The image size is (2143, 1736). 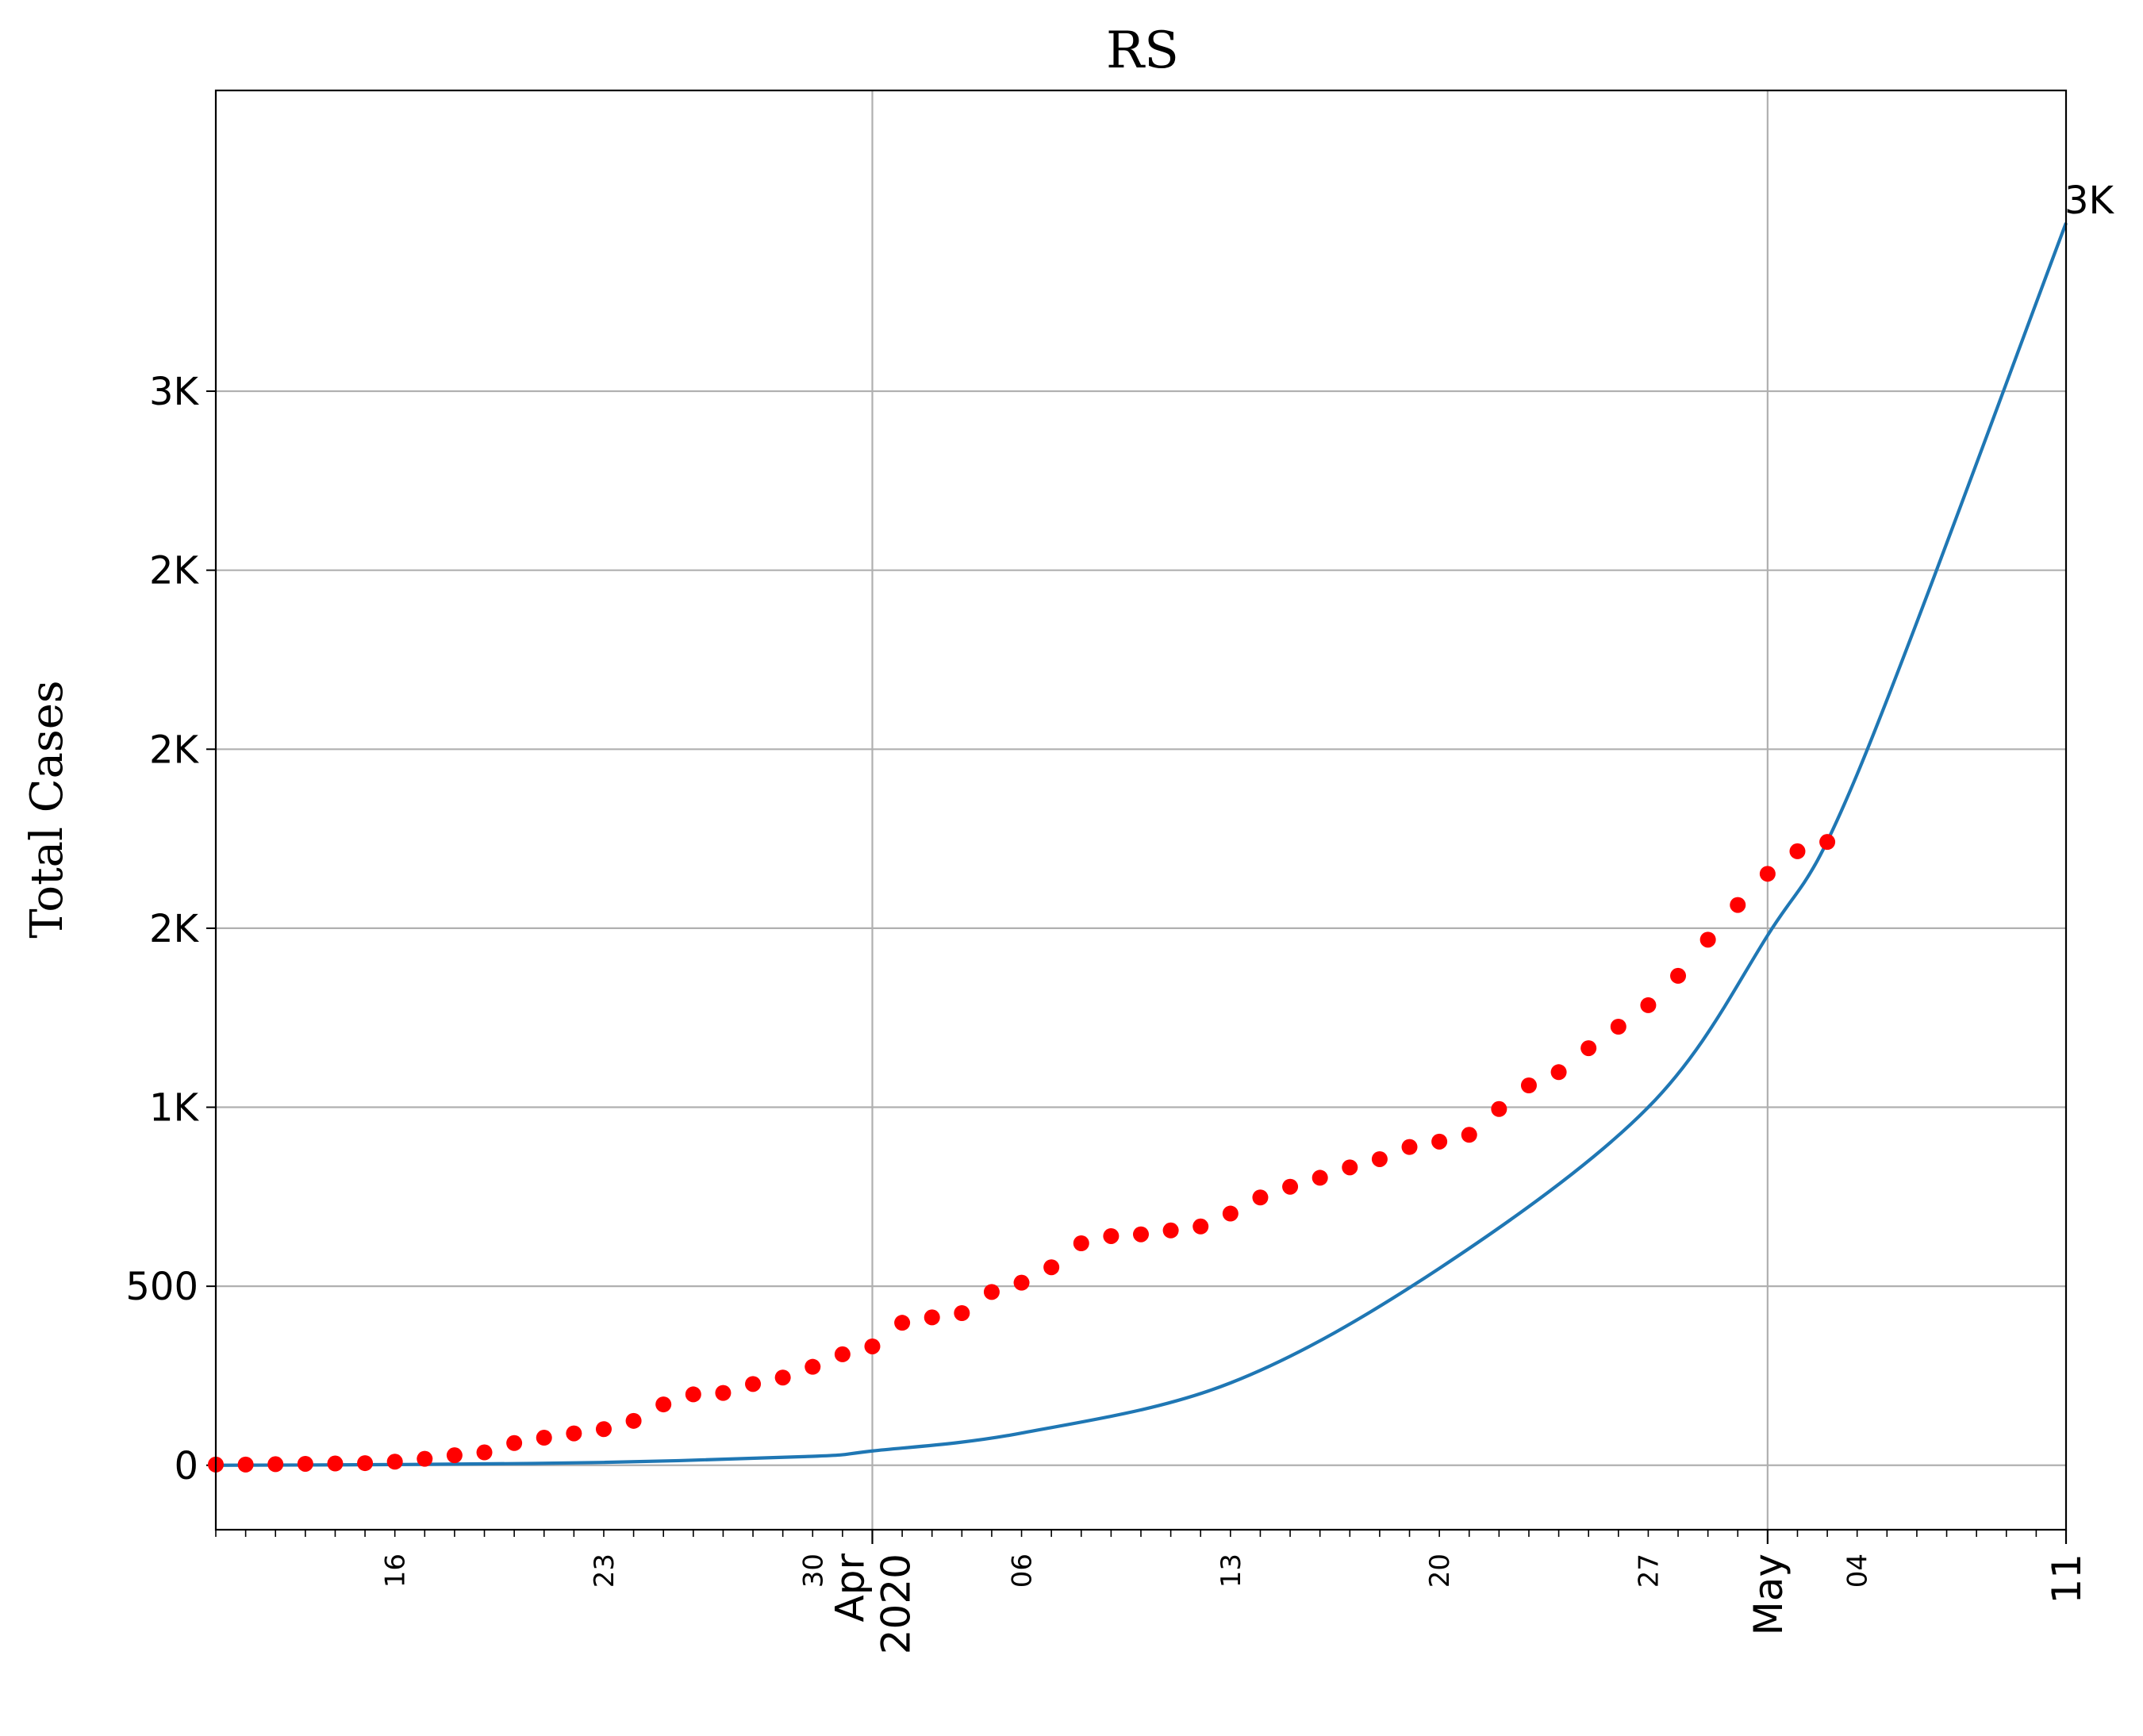 I want to click on x-major-tick-label: 2020, so click(x=896, y=1604).